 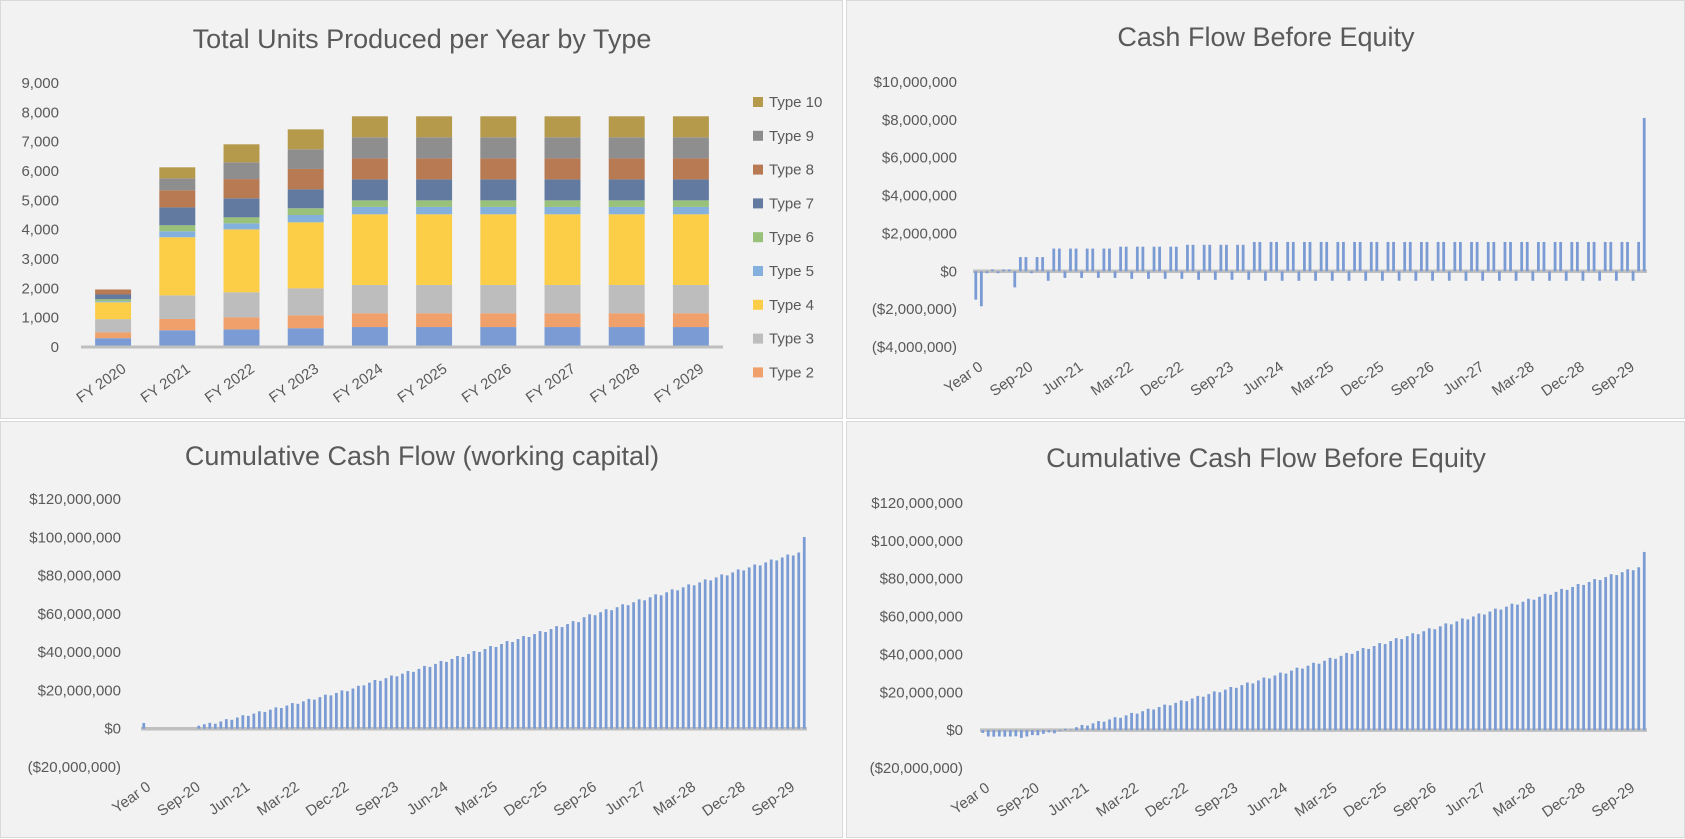 I want to click on y-tick-label: ($20,000,000), so click(x=916, y=768).